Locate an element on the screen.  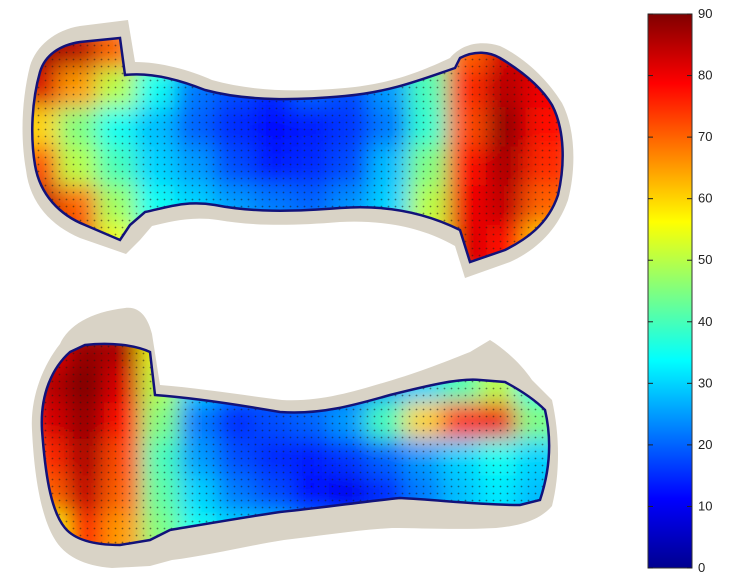
colorbar-tick-label: 20 is located at coordinates (705, 444).